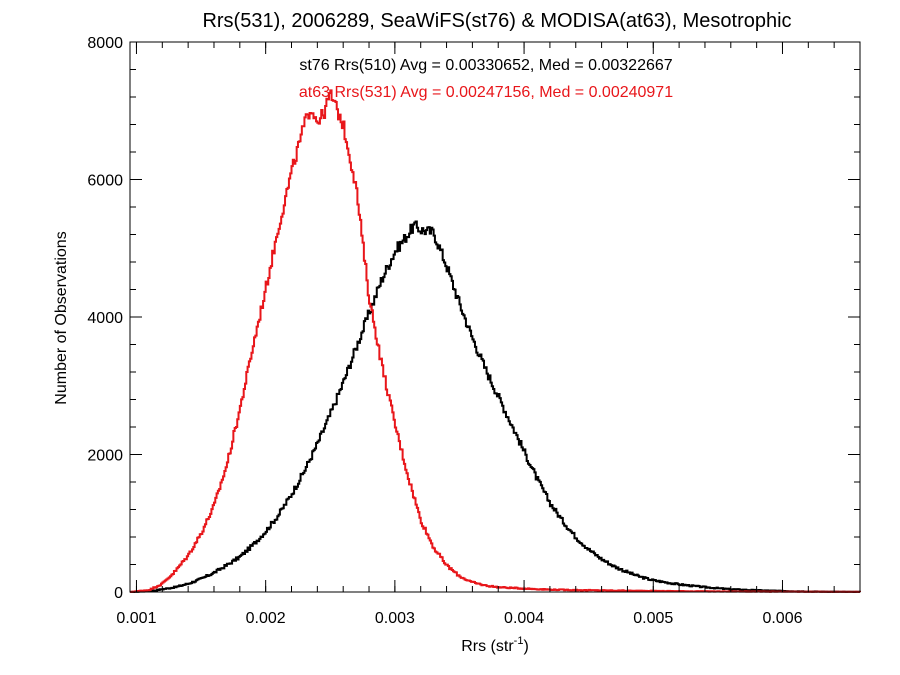  I want to click on y-tick-label-1: 2000, so click(105, 456).